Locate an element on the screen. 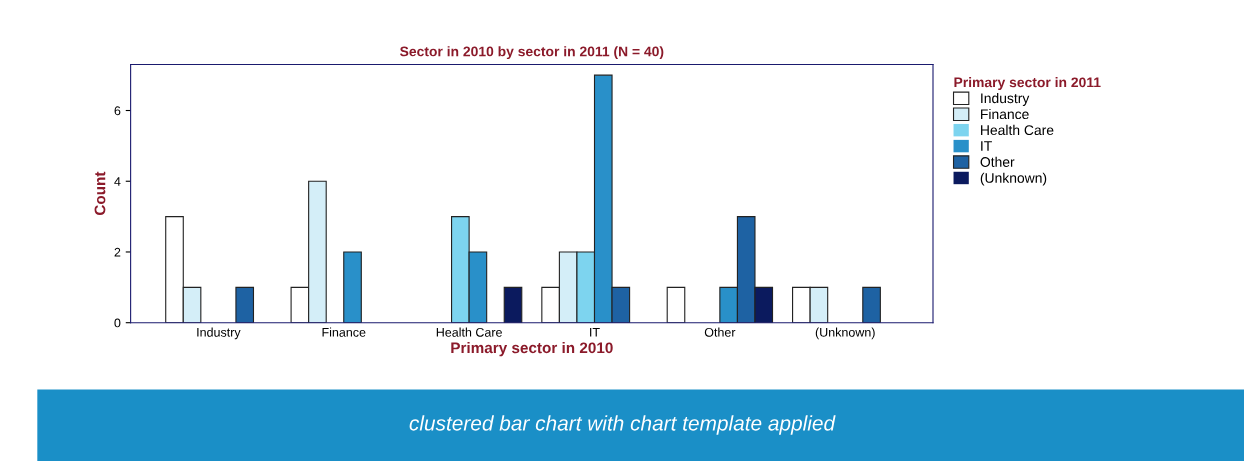  legend-label: (Unknown) is located at coordinates (1013, 179).